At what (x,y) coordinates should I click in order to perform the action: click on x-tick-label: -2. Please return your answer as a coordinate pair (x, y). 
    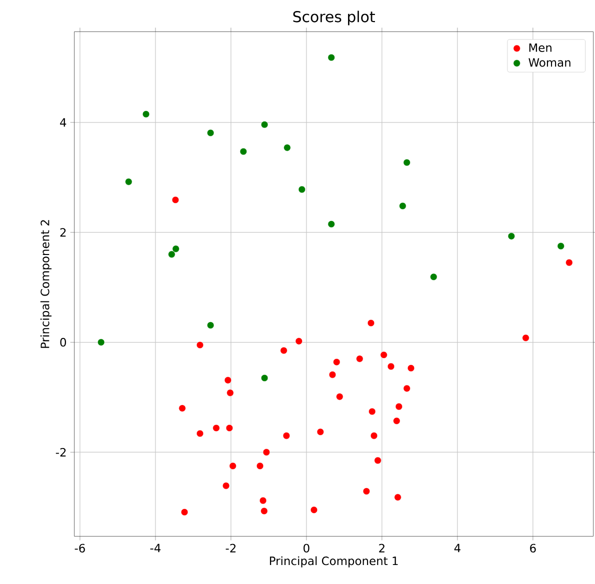
    Looking at the image, I should click on (231, 548).